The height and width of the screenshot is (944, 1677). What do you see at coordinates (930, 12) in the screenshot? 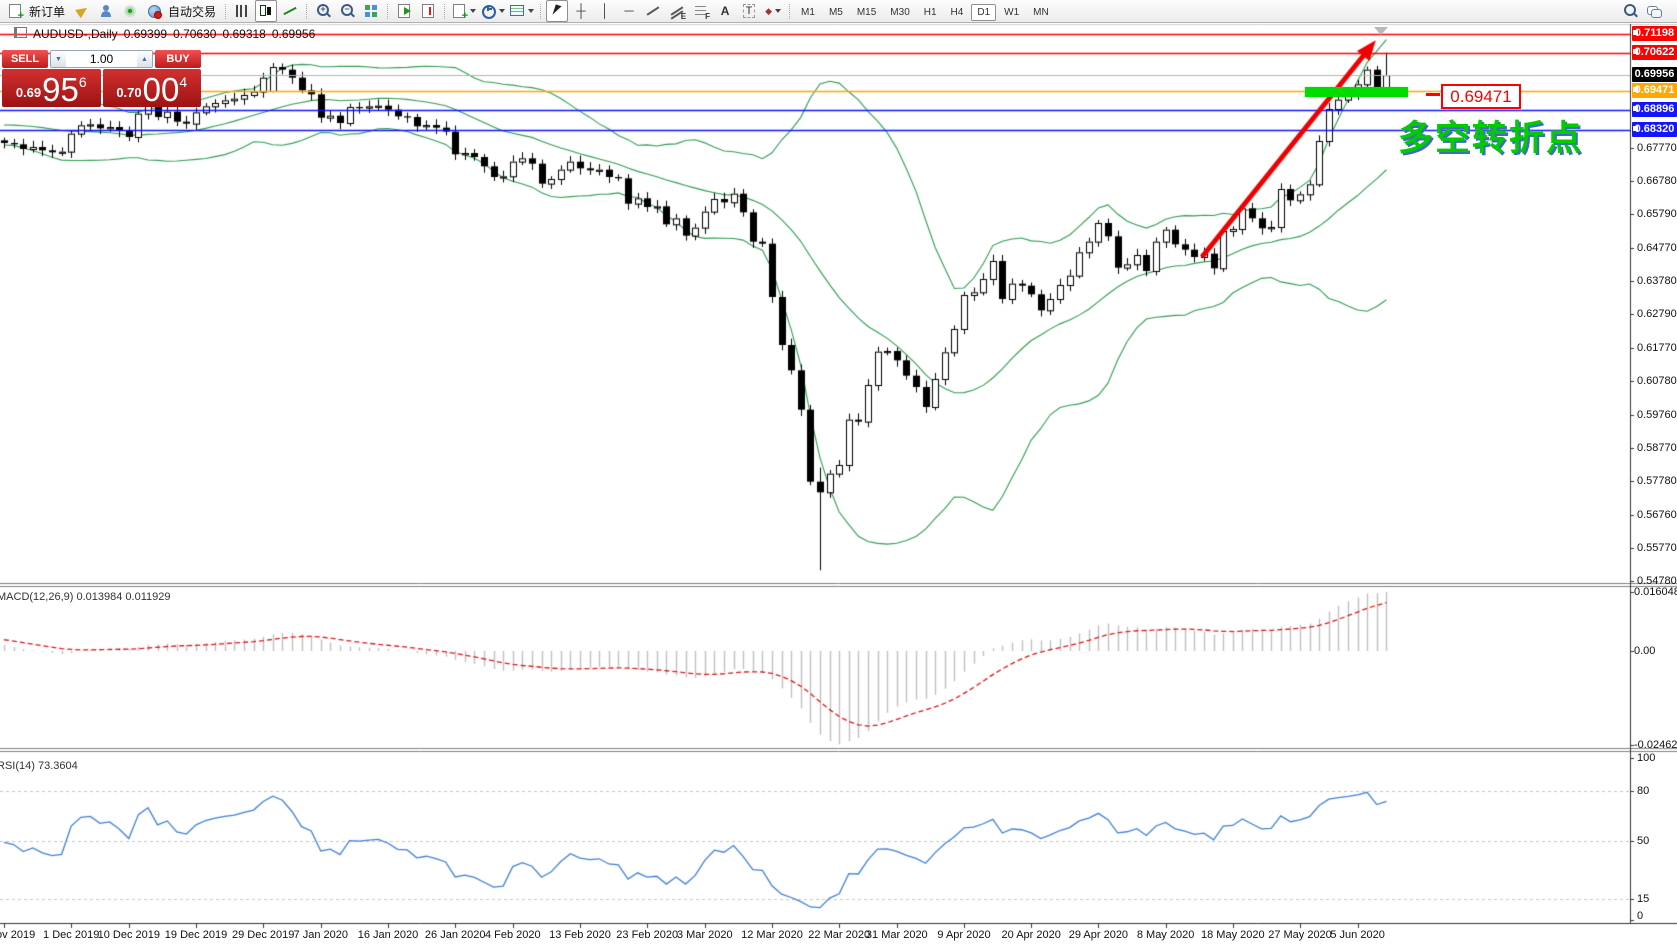
I see `timeframe-h1: H1` at bounding box center [930, 12].